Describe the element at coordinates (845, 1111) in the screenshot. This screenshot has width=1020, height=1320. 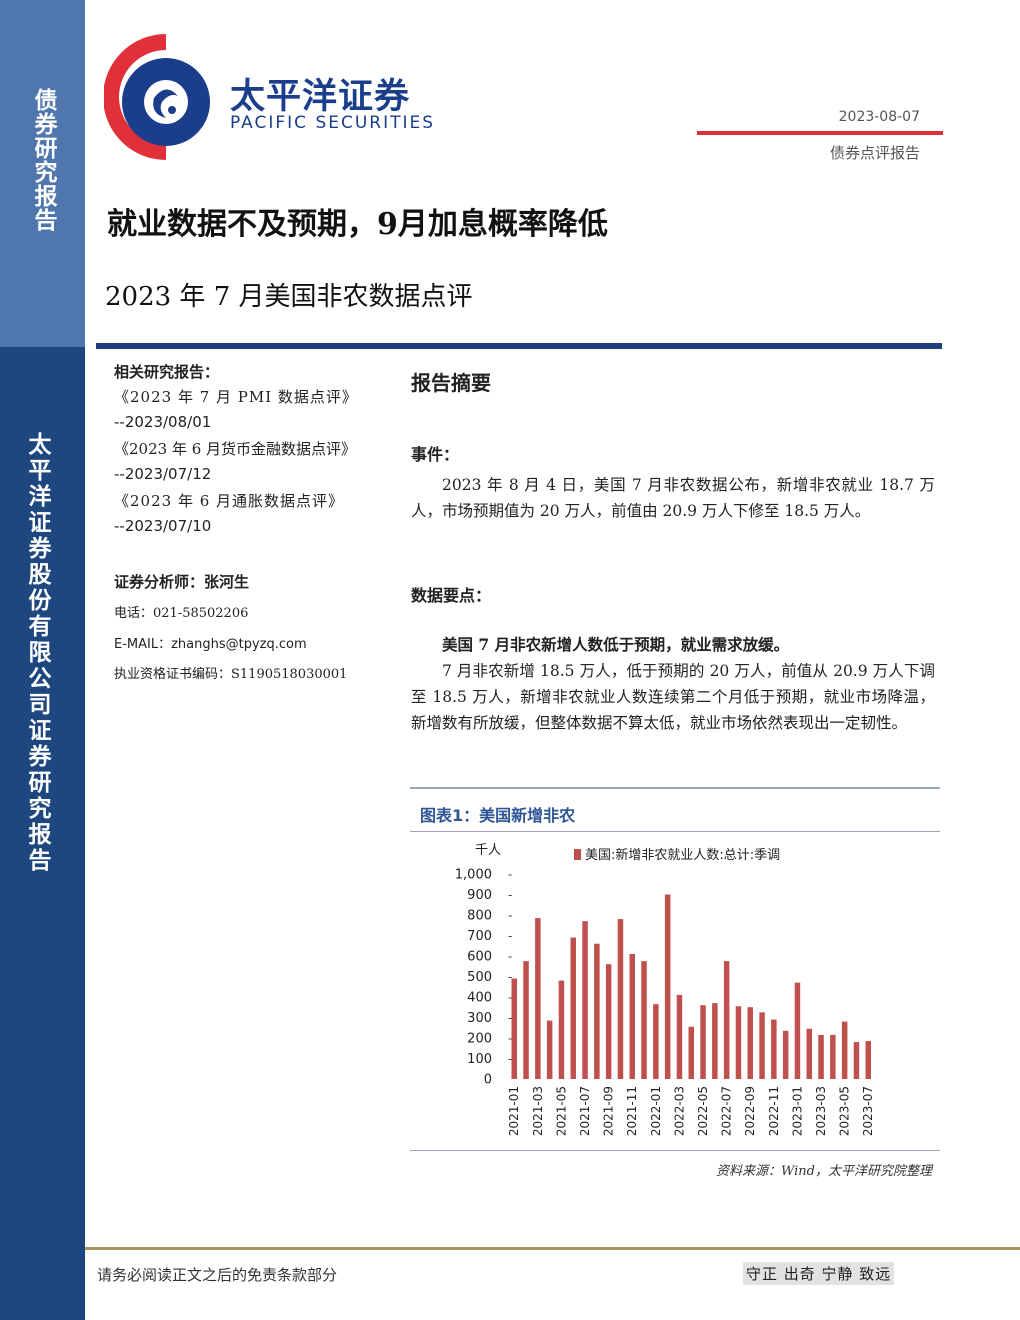
I see `x-tick-label: 2023-05` at that location.